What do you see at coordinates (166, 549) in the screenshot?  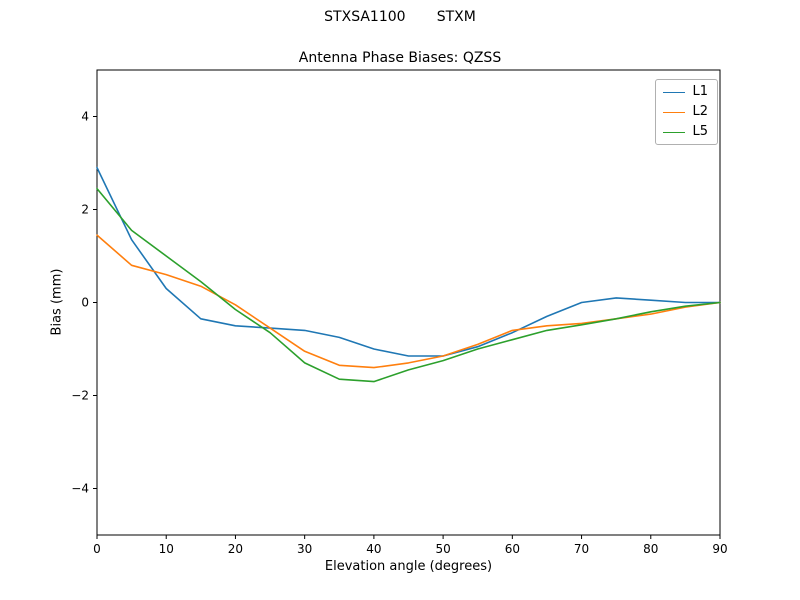 I see `x-tick-label: 10` at bounding box center [166, 549].